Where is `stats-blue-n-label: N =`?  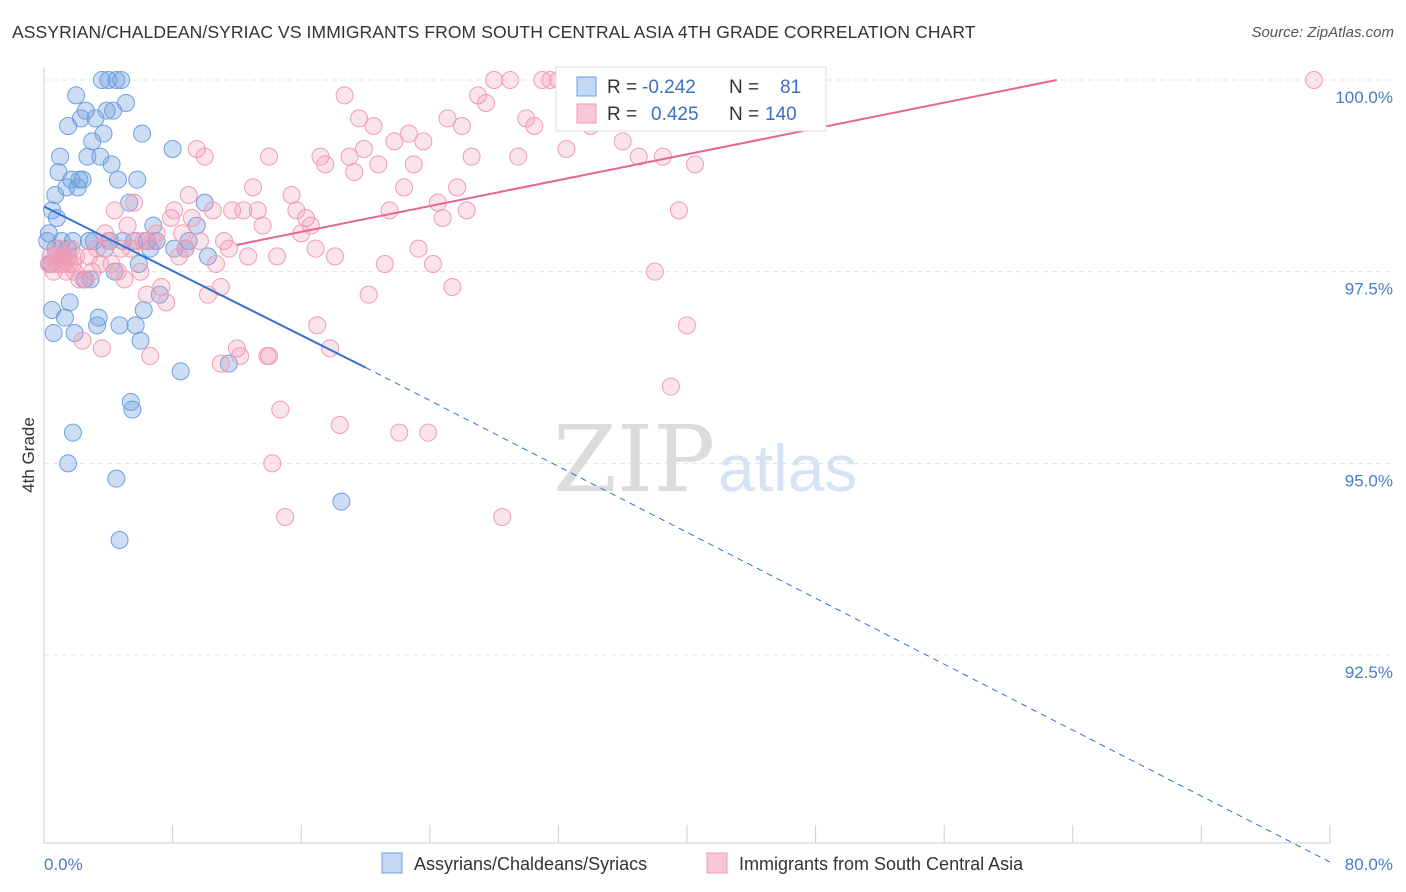
stats-blue-n-label: N = is located at coordinates (744, 87).